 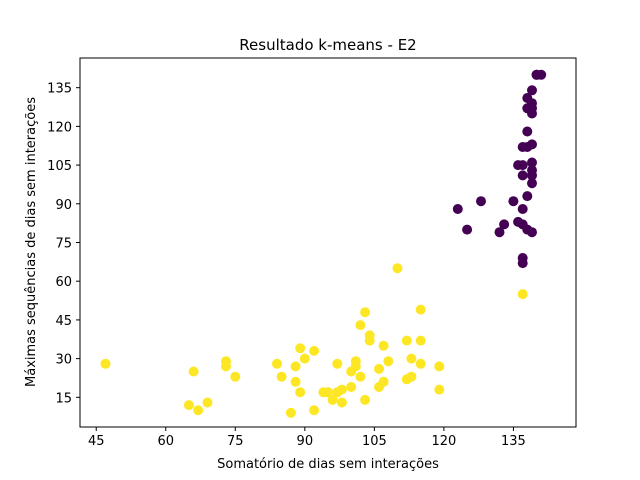 I want to click on x-tick-label-1: 60, so click(x=165, y=441).